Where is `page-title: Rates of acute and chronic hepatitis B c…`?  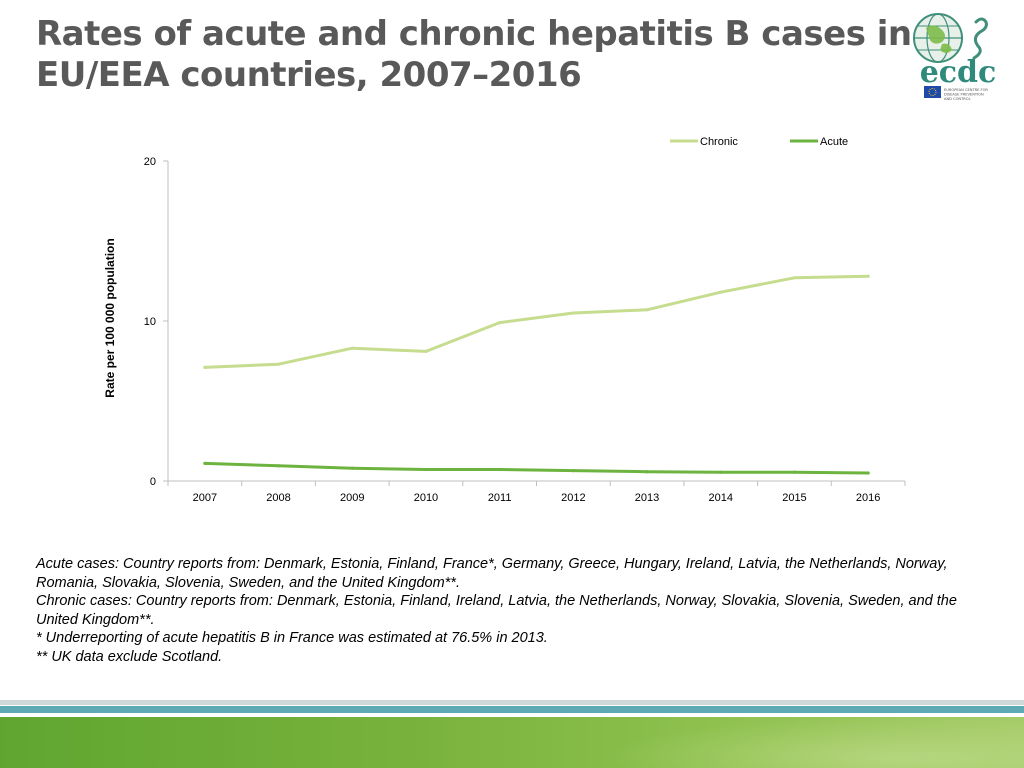 page-title: Rates of acute and chronic hepatitis B c… is located at coordinates (476, 55).